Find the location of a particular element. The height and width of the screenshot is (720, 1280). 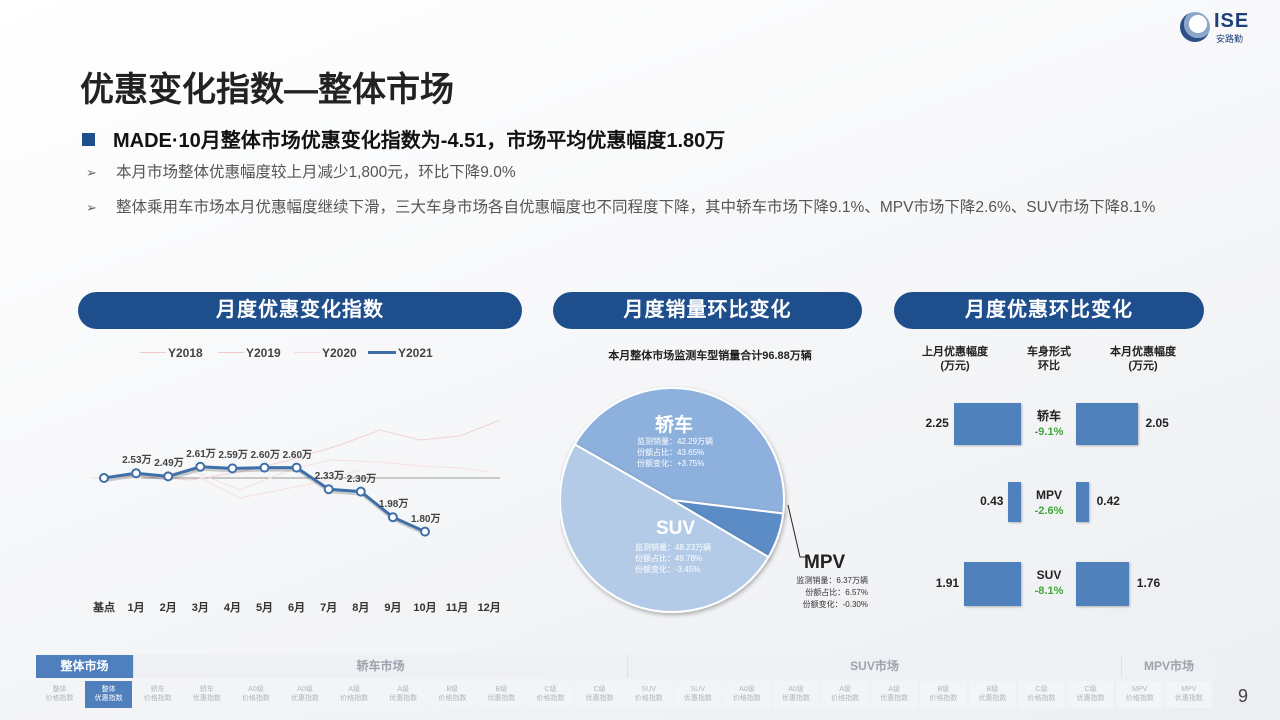

logo-text: ISE is located at coordinates (1232, 21).